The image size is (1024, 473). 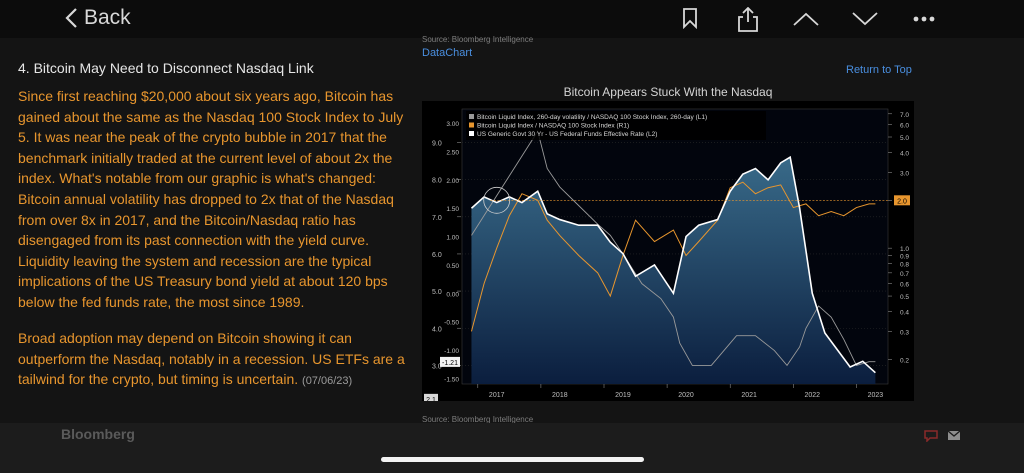 What do you see at coordinates (452, 209) in the screenshot?
I see `inner-axis-tick-label: 1.50` at bounding box center [452, 209].